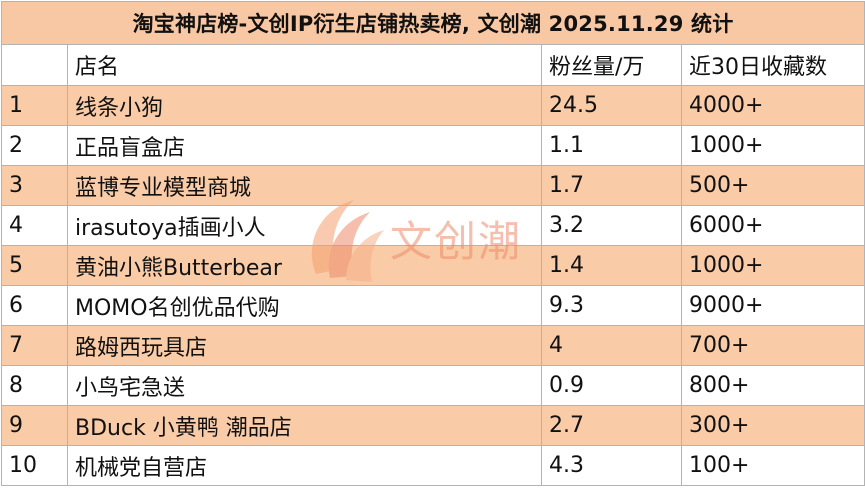 This screenshot has height=496, width=865. I want to click on shop-name-cell: 小鸟宅急送, so click(304, 385).